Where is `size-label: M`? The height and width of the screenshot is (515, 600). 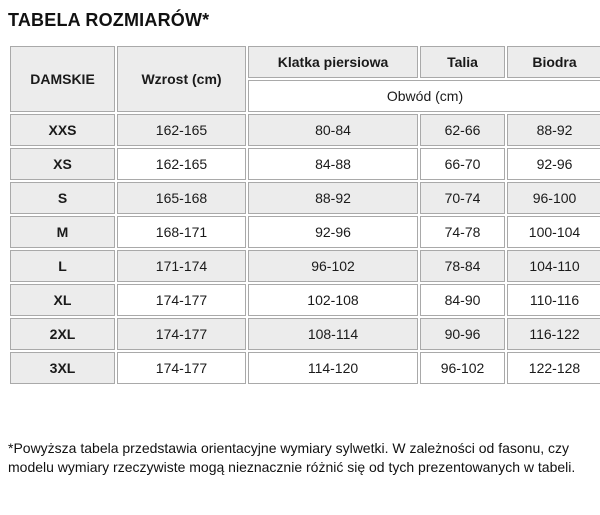
size-label: M is located at coordinates (62, 232).